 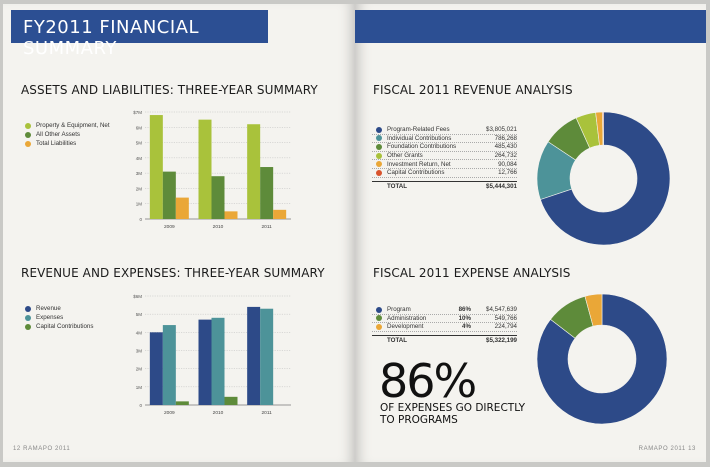 I want to click on table-row: Program-Related Fees $3,805,021, so click(x=444, y=130).